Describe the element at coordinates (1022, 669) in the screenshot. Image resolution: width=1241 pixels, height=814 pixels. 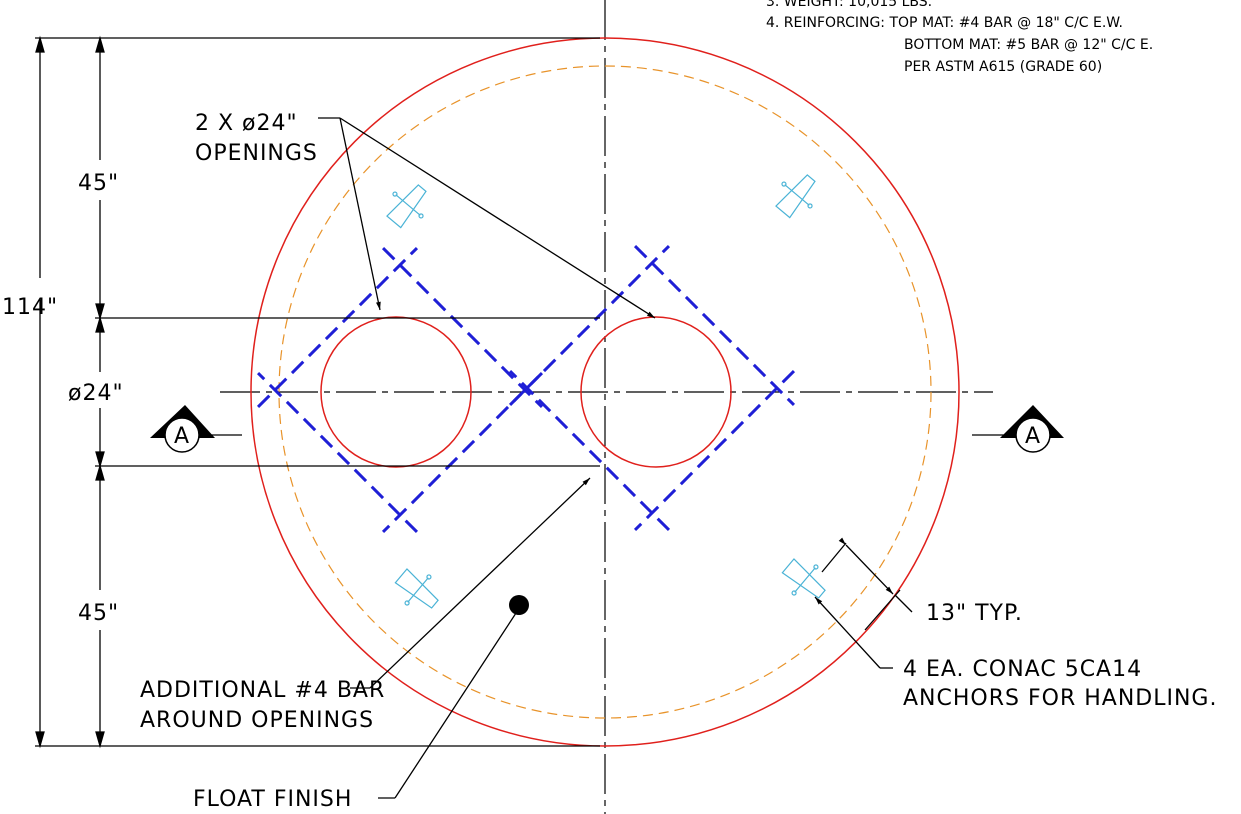
I see `callout: 4 EA. CONAC 5CA14` at that location.